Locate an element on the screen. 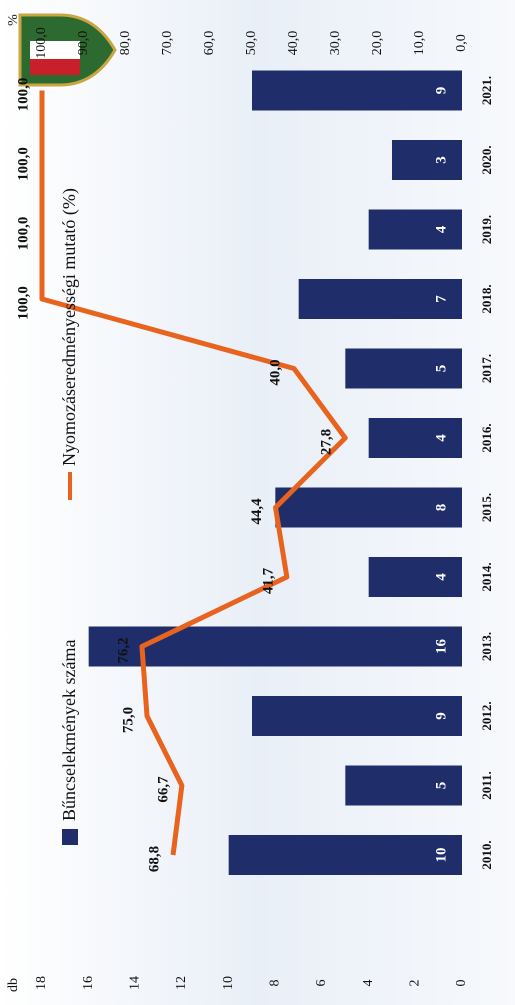 The height and width of the screenshot is (1005, 515). y2-tick-label: 100,0 is located at coordinates (41, 43).